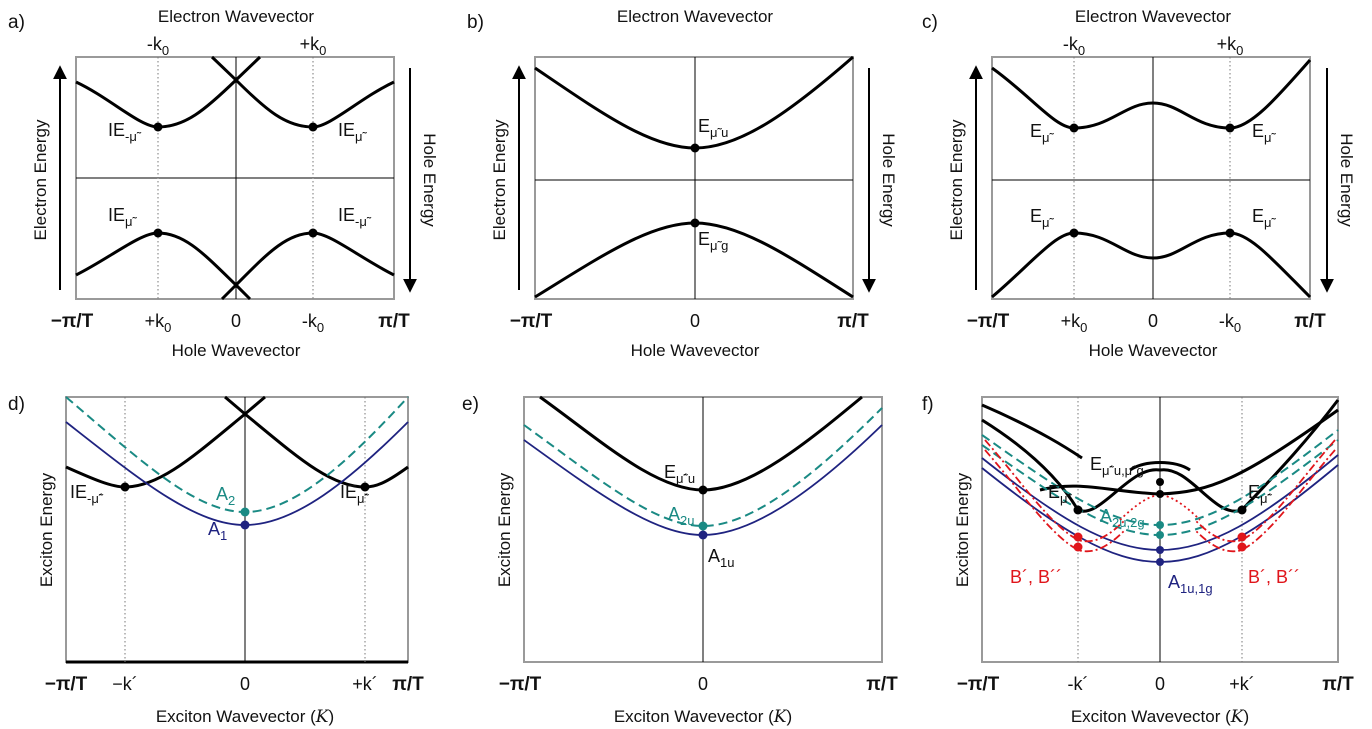  Describe the element at coordinates (237, 529) in the screenshot. I see `panel-d-frame` at that location.